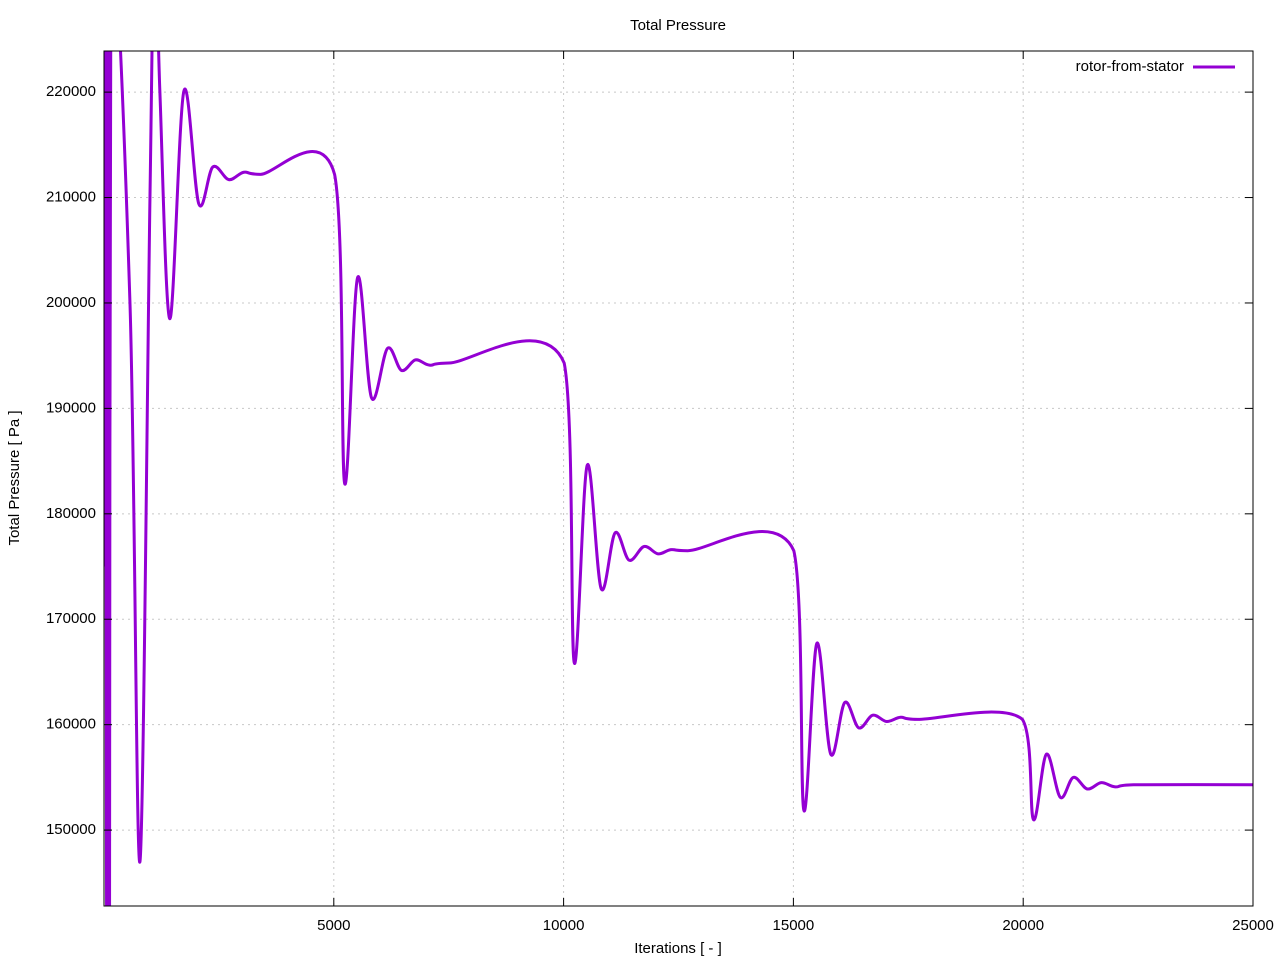  I want to click on x-tick-label: 10000, so click(564, 925).